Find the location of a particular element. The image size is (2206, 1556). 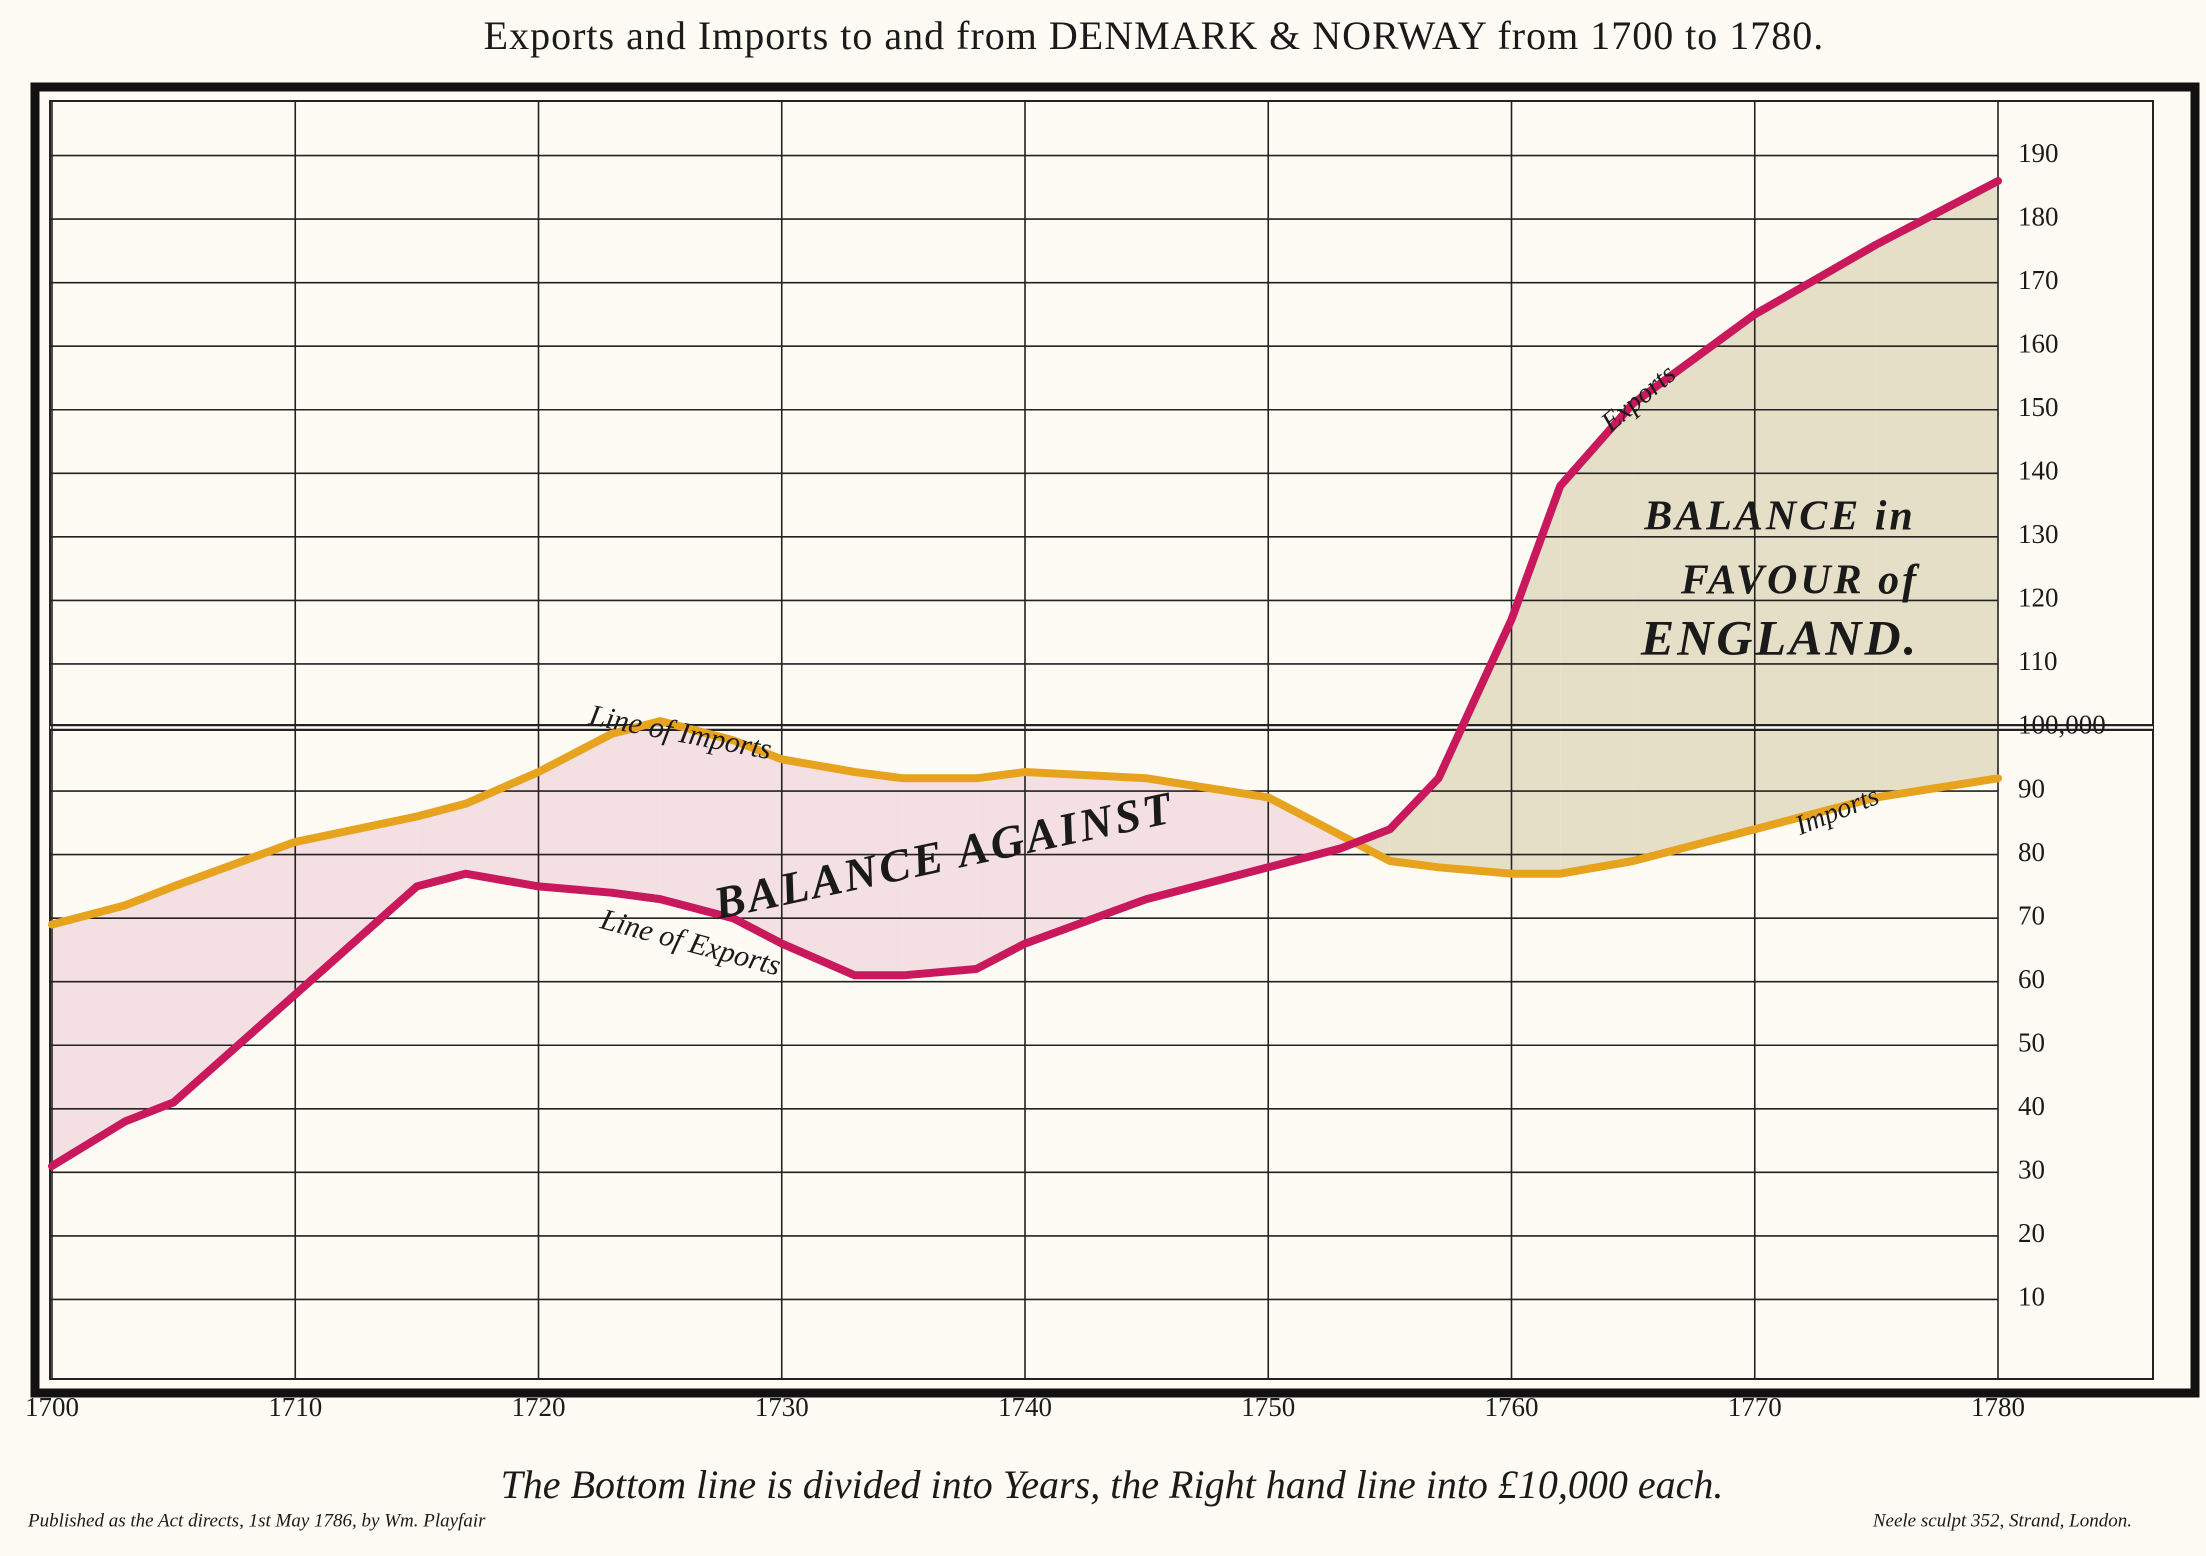

y-tick-label: 40 is located at coordinates (2031, 1106).